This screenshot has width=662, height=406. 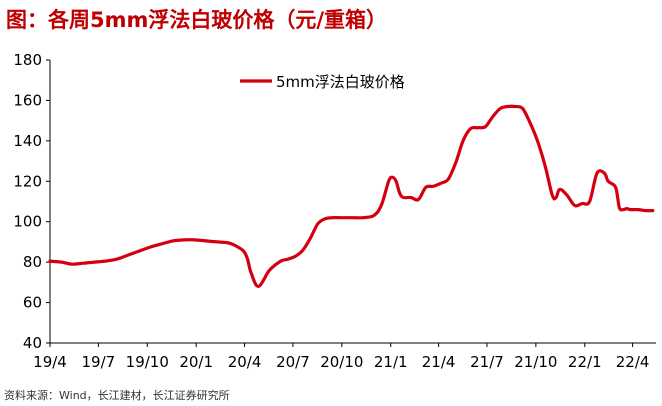 I want to click on y-tick-label: 180, so click(x=27, y=60).